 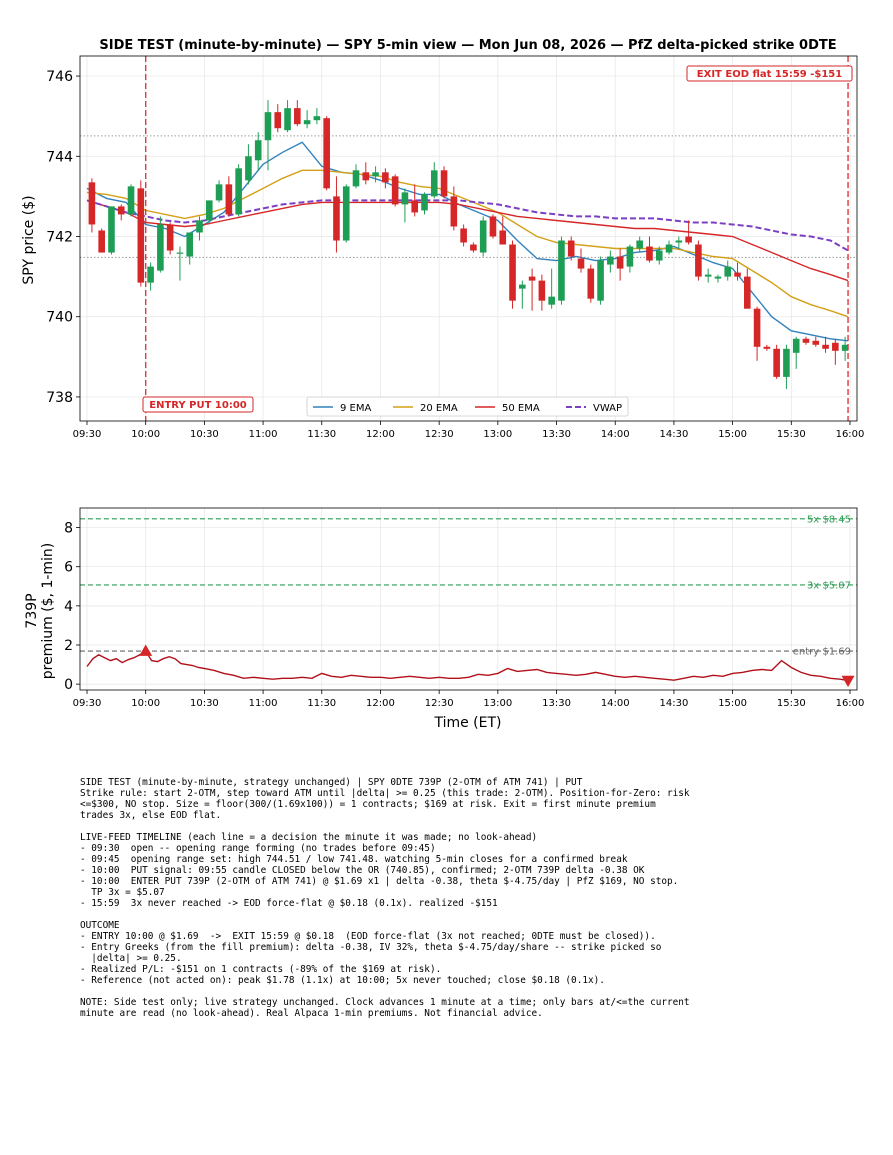 What do you see at coordinates (355, 408) in the screenshot?
I see `legend-label-0: 9 EMA` at bounding box center [355, 408].